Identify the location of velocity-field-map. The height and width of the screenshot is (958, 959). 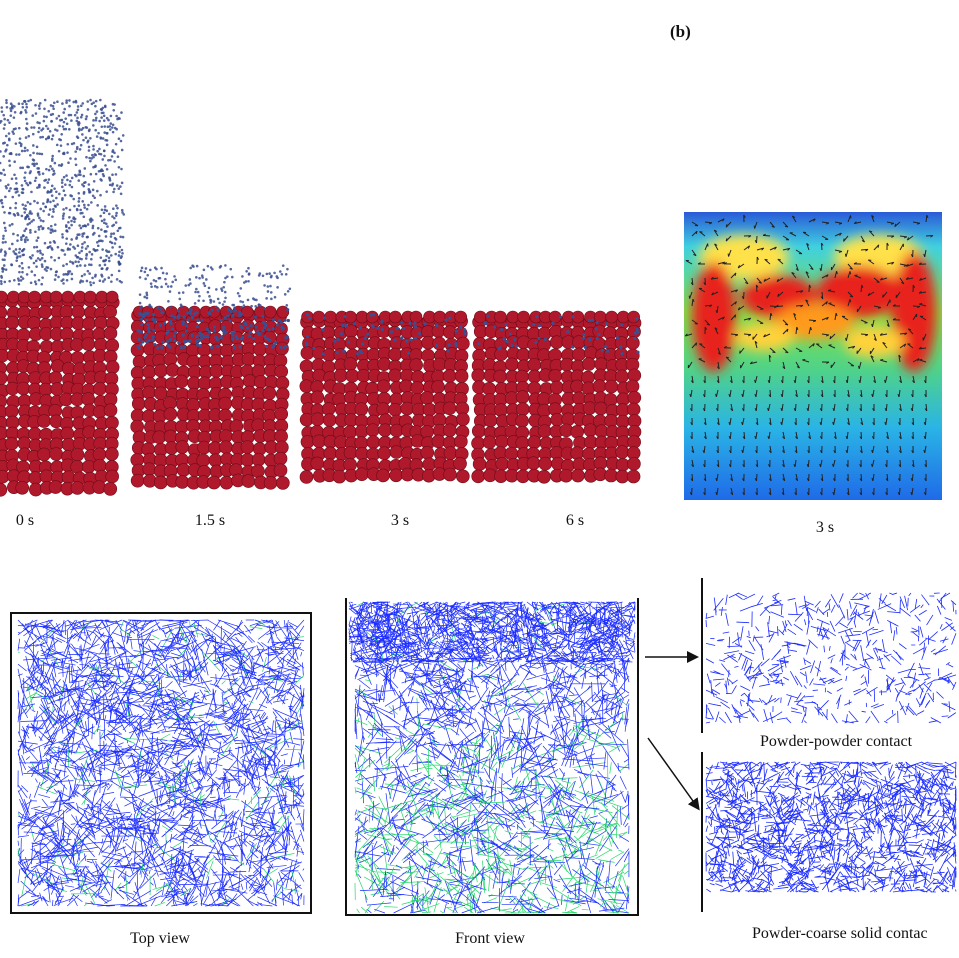
(813, 356).